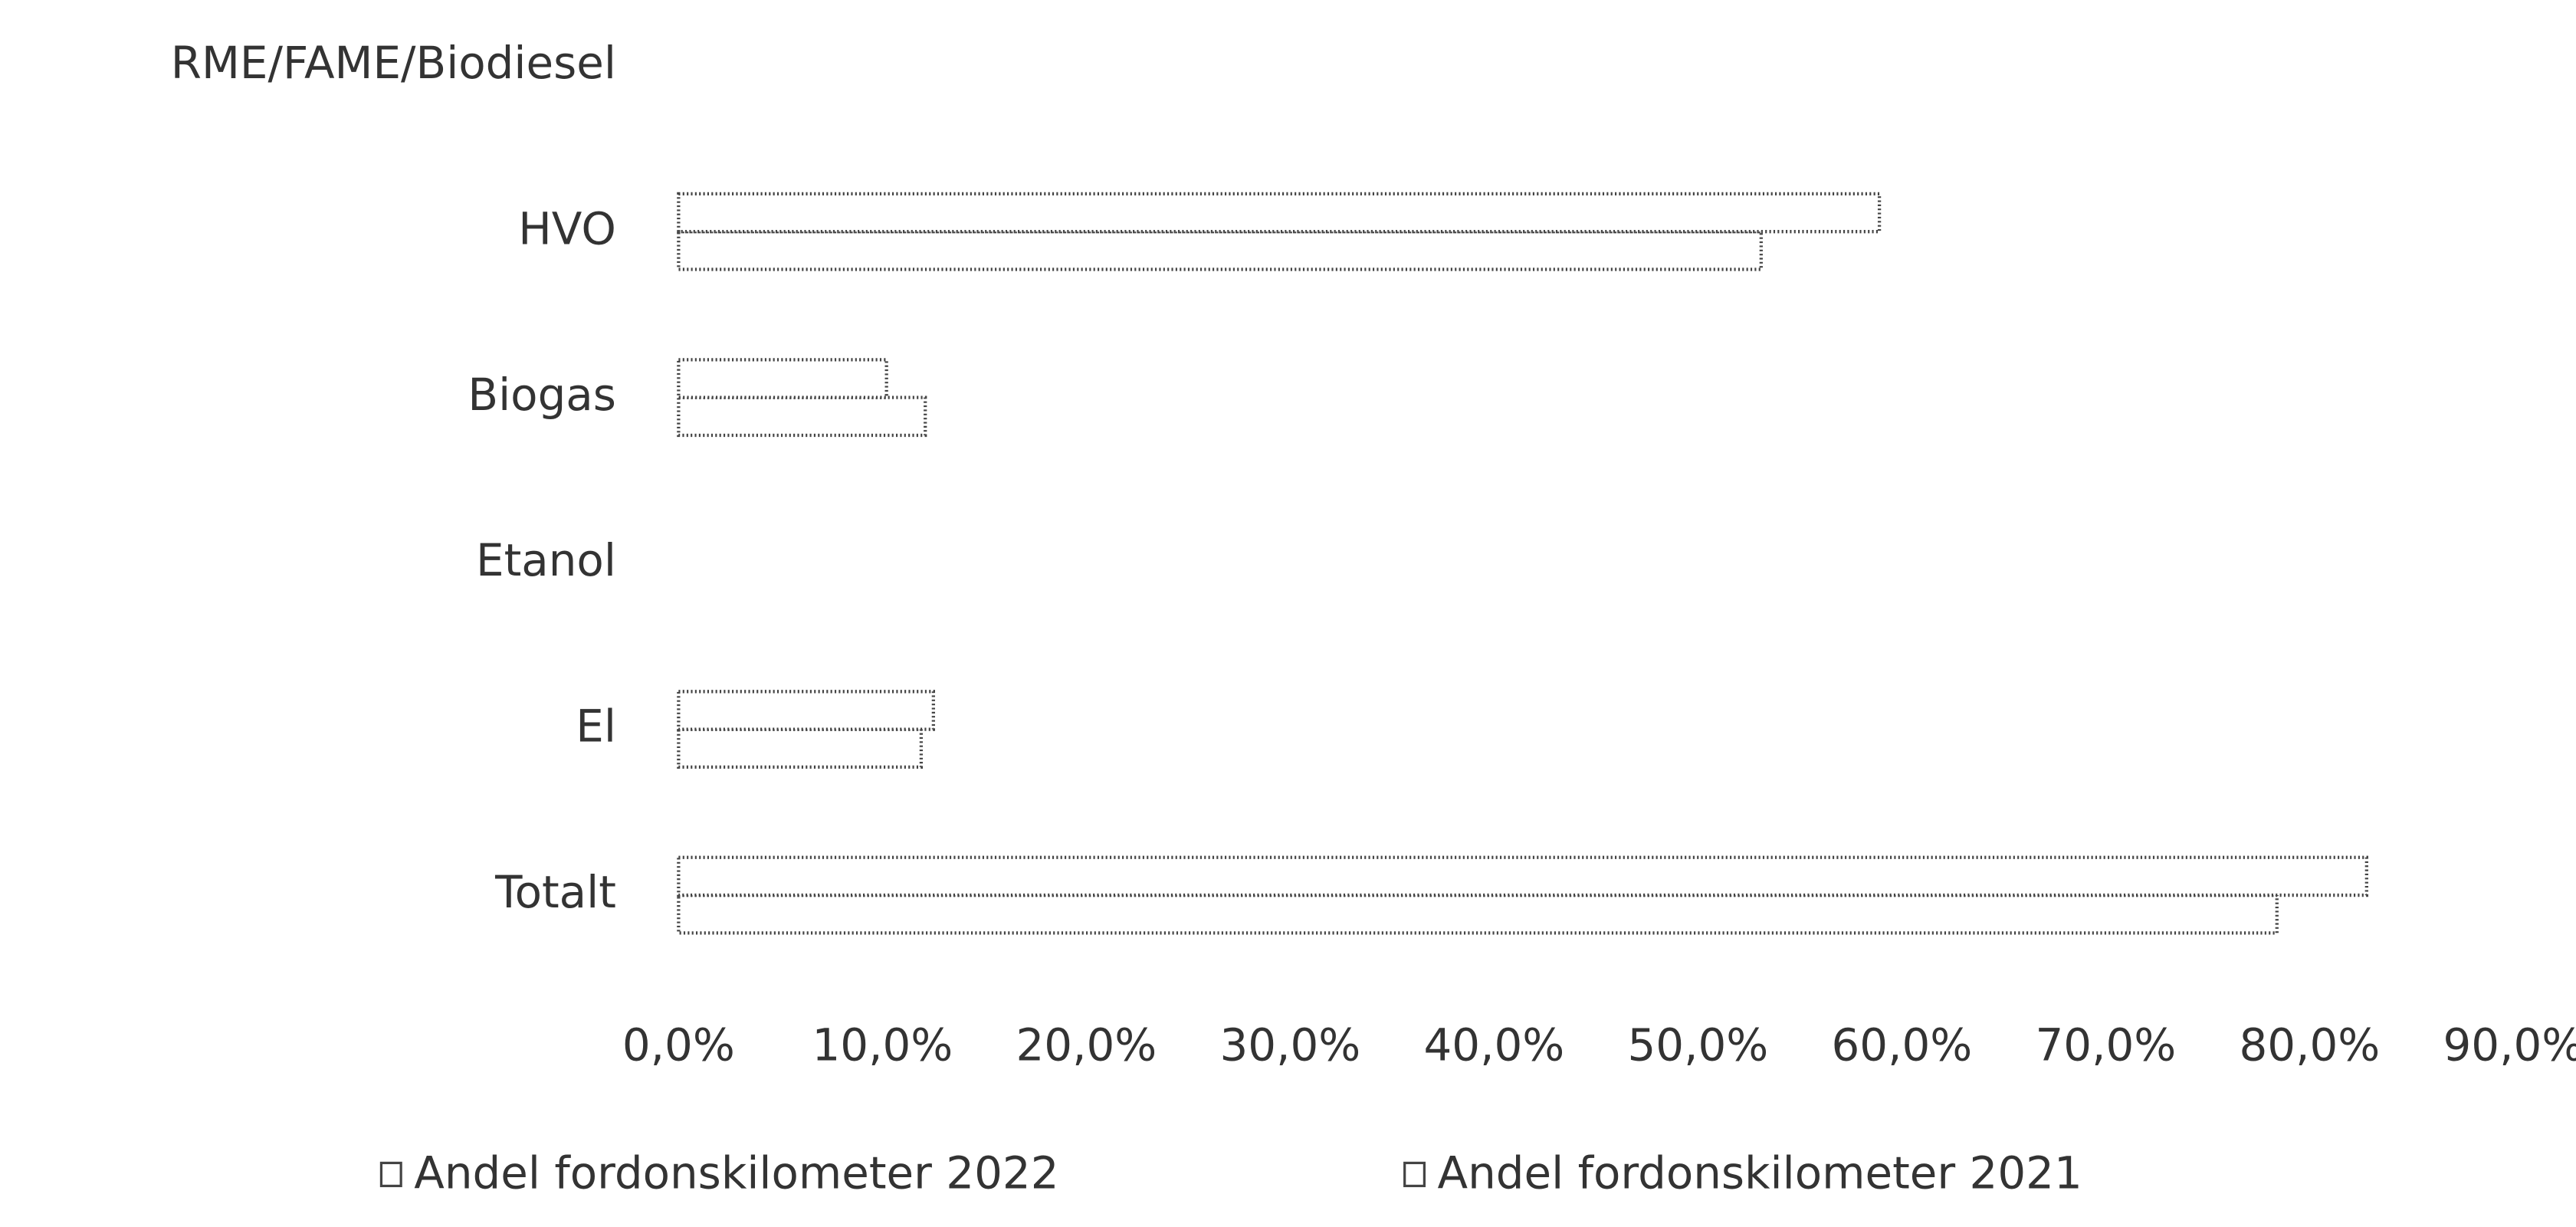 This screenshot has height=1227, width=2576. What do you see at coordinates (541, 395) in the screenshot?
I see `y-tick-label: Biogas` at bounding box center [541, 395].